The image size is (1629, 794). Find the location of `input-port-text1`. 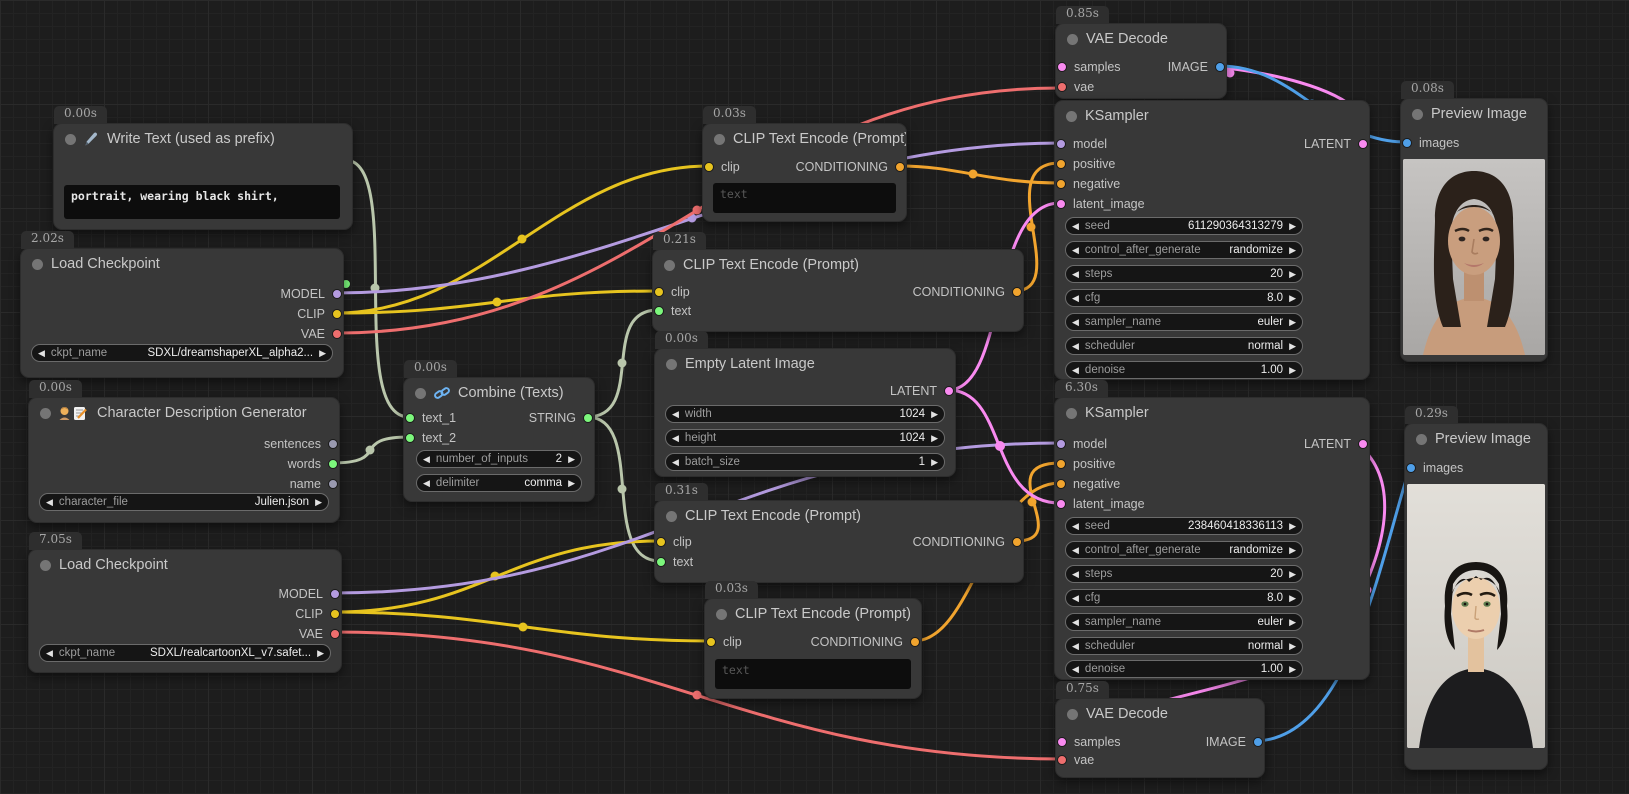

input-port-text1 is located at coordinates (410, 418).